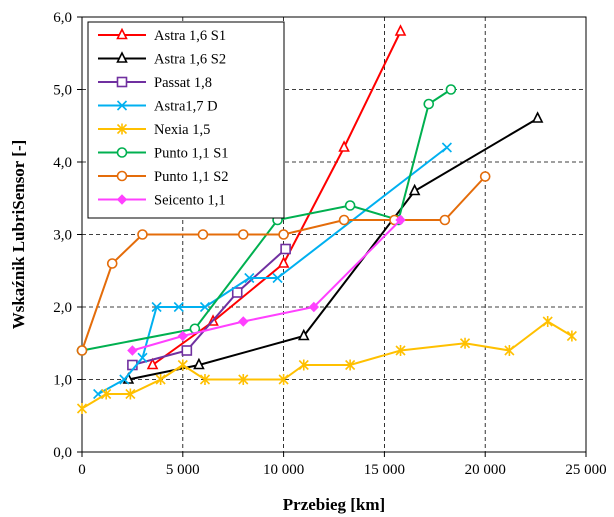 The image size is (614, 517). What do you see at coordinates (182, 130) in the screenshot?
I see `legend-label: Nexia 1,5` at bounding box center [182, 130].